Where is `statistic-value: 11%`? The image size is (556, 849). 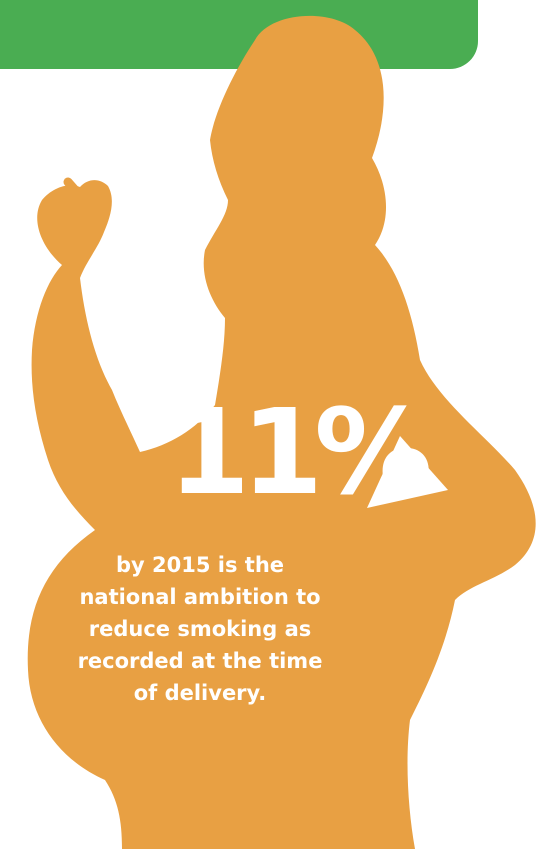 statistic-value: 11% is located at coordinates (300, 452).